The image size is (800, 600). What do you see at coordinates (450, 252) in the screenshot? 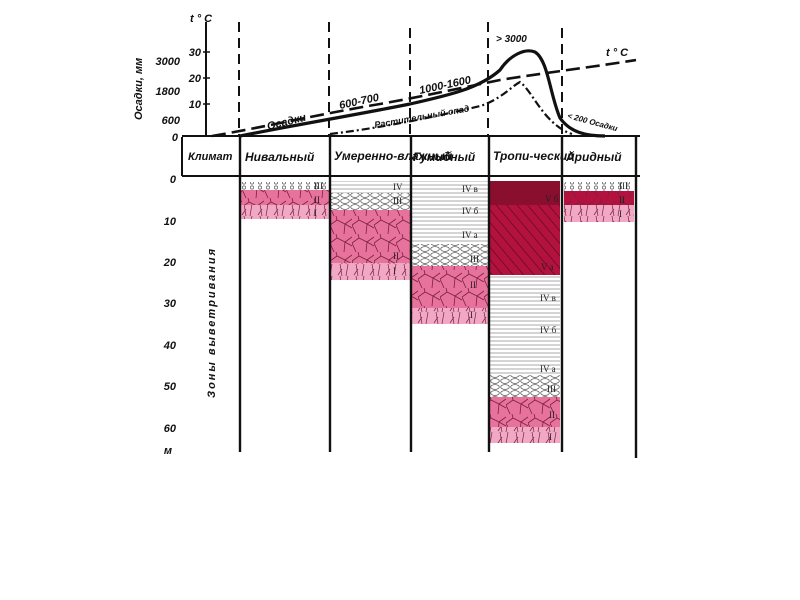
I see `profile-humid: IV в IV б IV а III II I` at bounding box center [450, 252].